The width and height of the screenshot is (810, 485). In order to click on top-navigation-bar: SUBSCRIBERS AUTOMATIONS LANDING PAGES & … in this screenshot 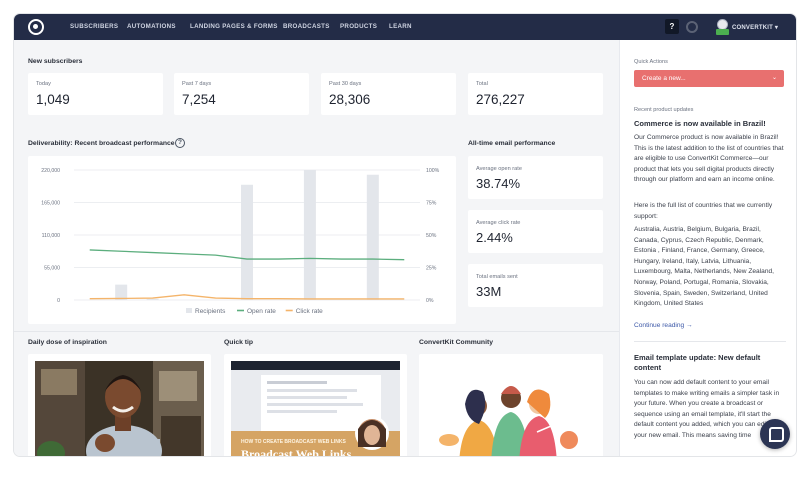, I will do `click(405, 27)`.